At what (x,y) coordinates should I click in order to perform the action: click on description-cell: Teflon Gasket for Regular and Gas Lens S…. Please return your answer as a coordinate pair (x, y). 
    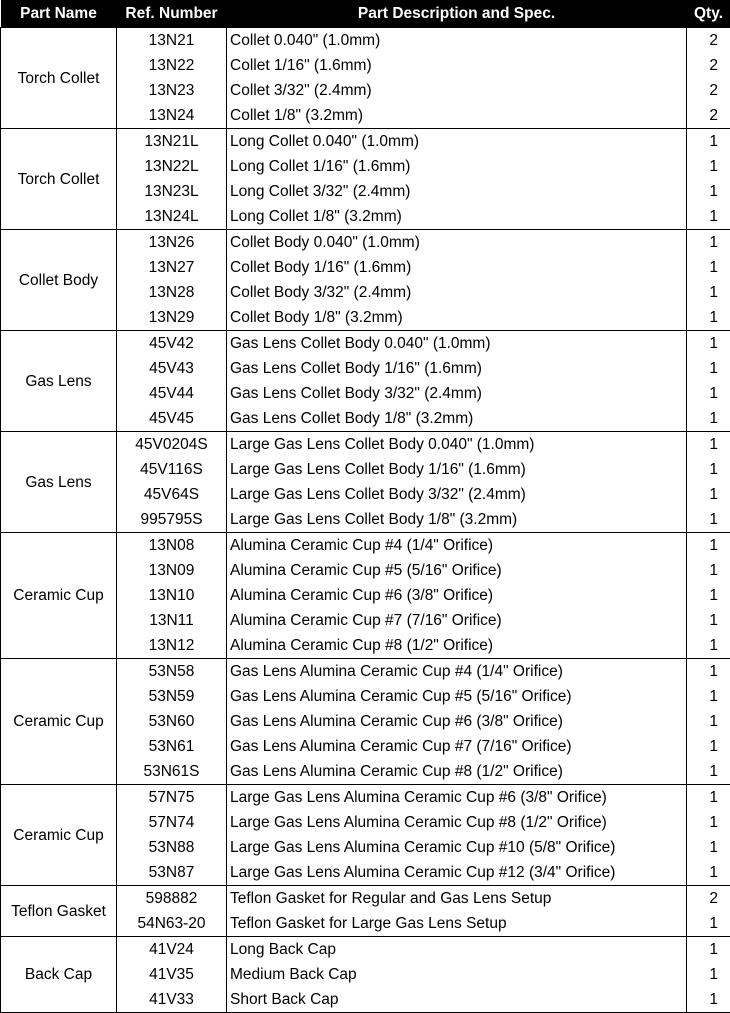
    Looking at the image, I should click on (457, 899).